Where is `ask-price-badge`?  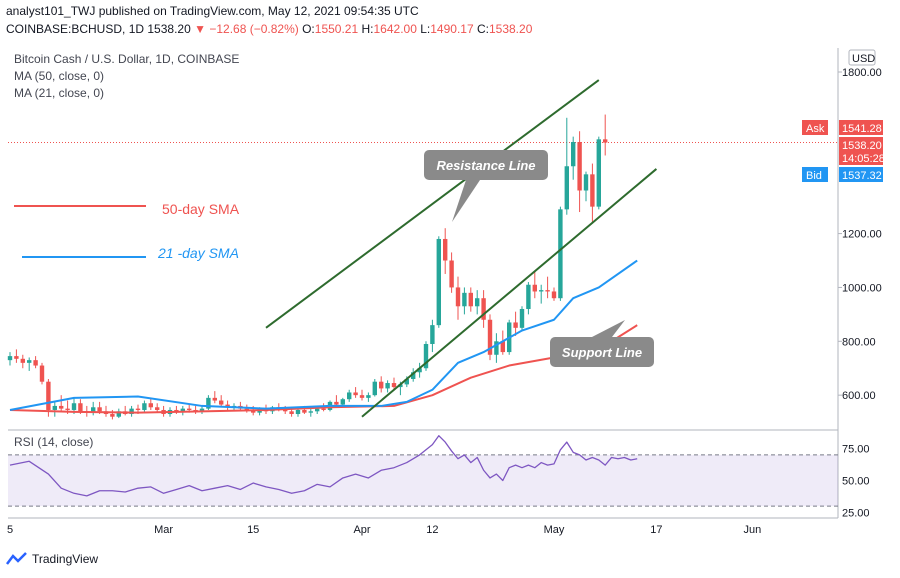 ask-price-badge is located at coordinates (861, 127).